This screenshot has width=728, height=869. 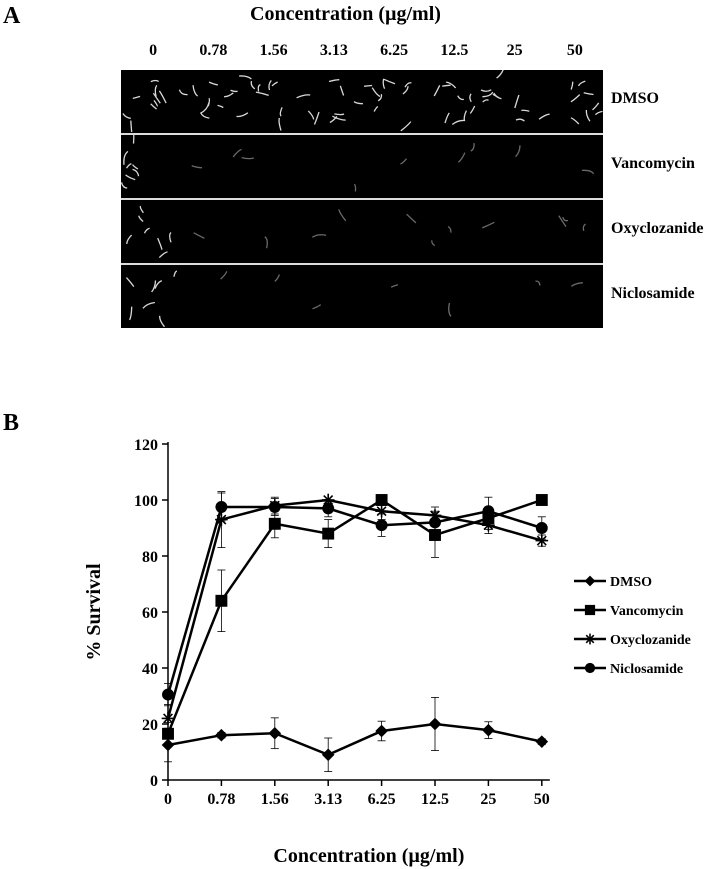 I want to click on y-tick-label: 40, so click(x=150, y=669).